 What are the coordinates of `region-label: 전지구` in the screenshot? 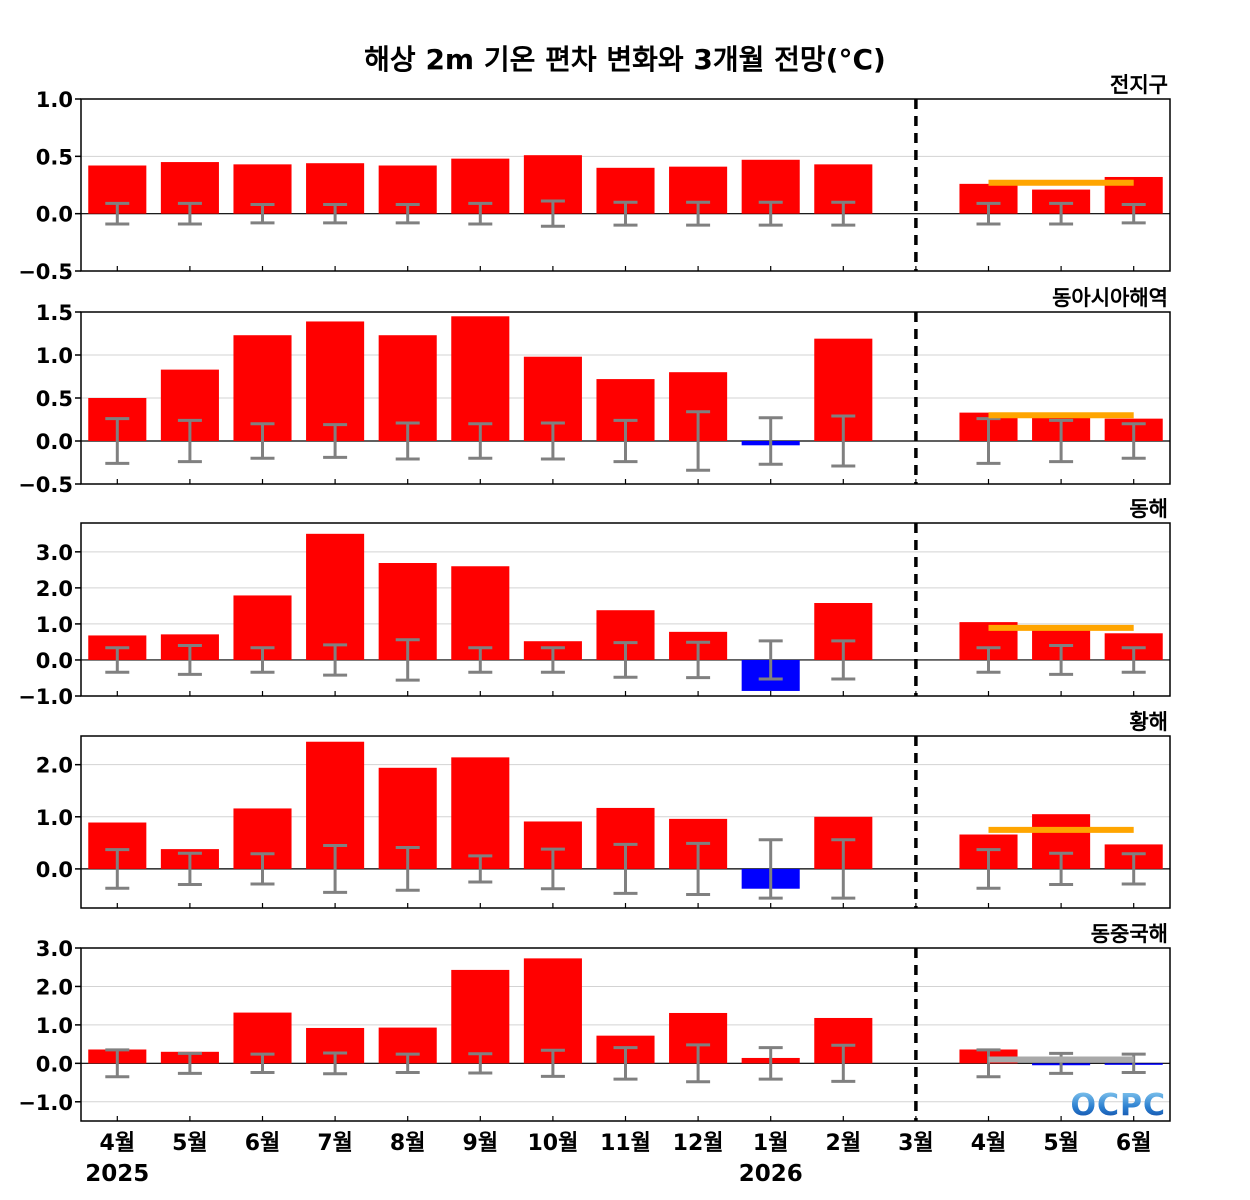 It's located at (1139, 85).